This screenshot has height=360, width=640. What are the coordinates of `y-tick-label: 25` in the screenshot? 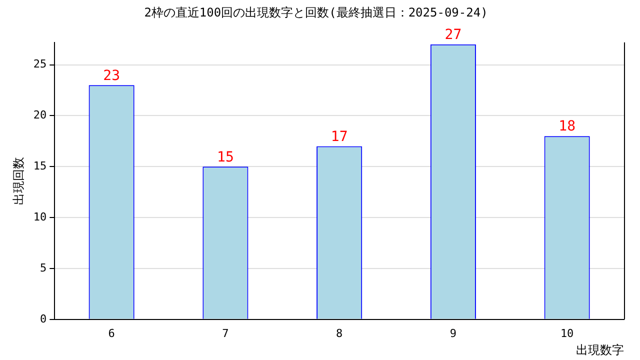 It's located at (40, 64).